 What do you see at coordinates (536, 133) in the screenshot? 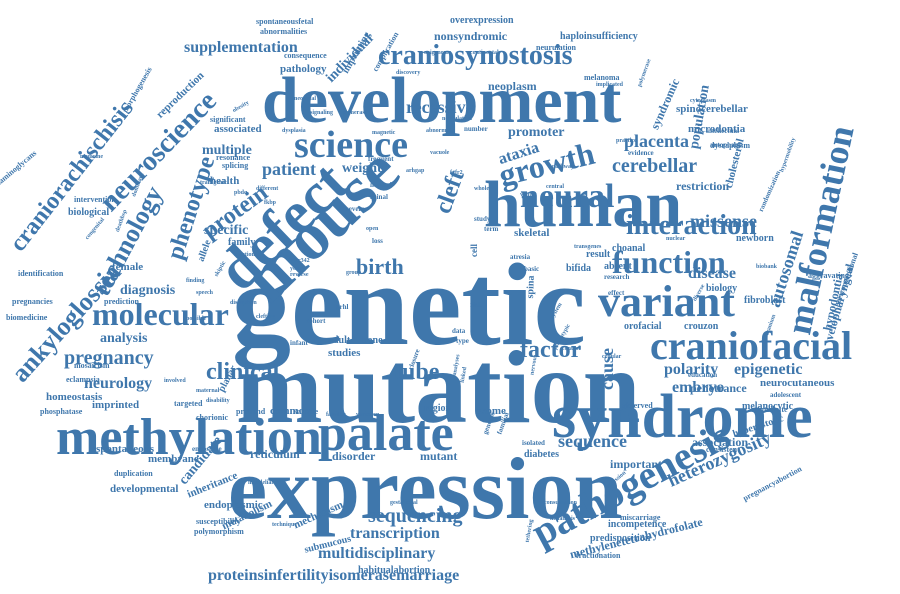
I see `cloud-word: promoter` at bounding box center [536, 133].